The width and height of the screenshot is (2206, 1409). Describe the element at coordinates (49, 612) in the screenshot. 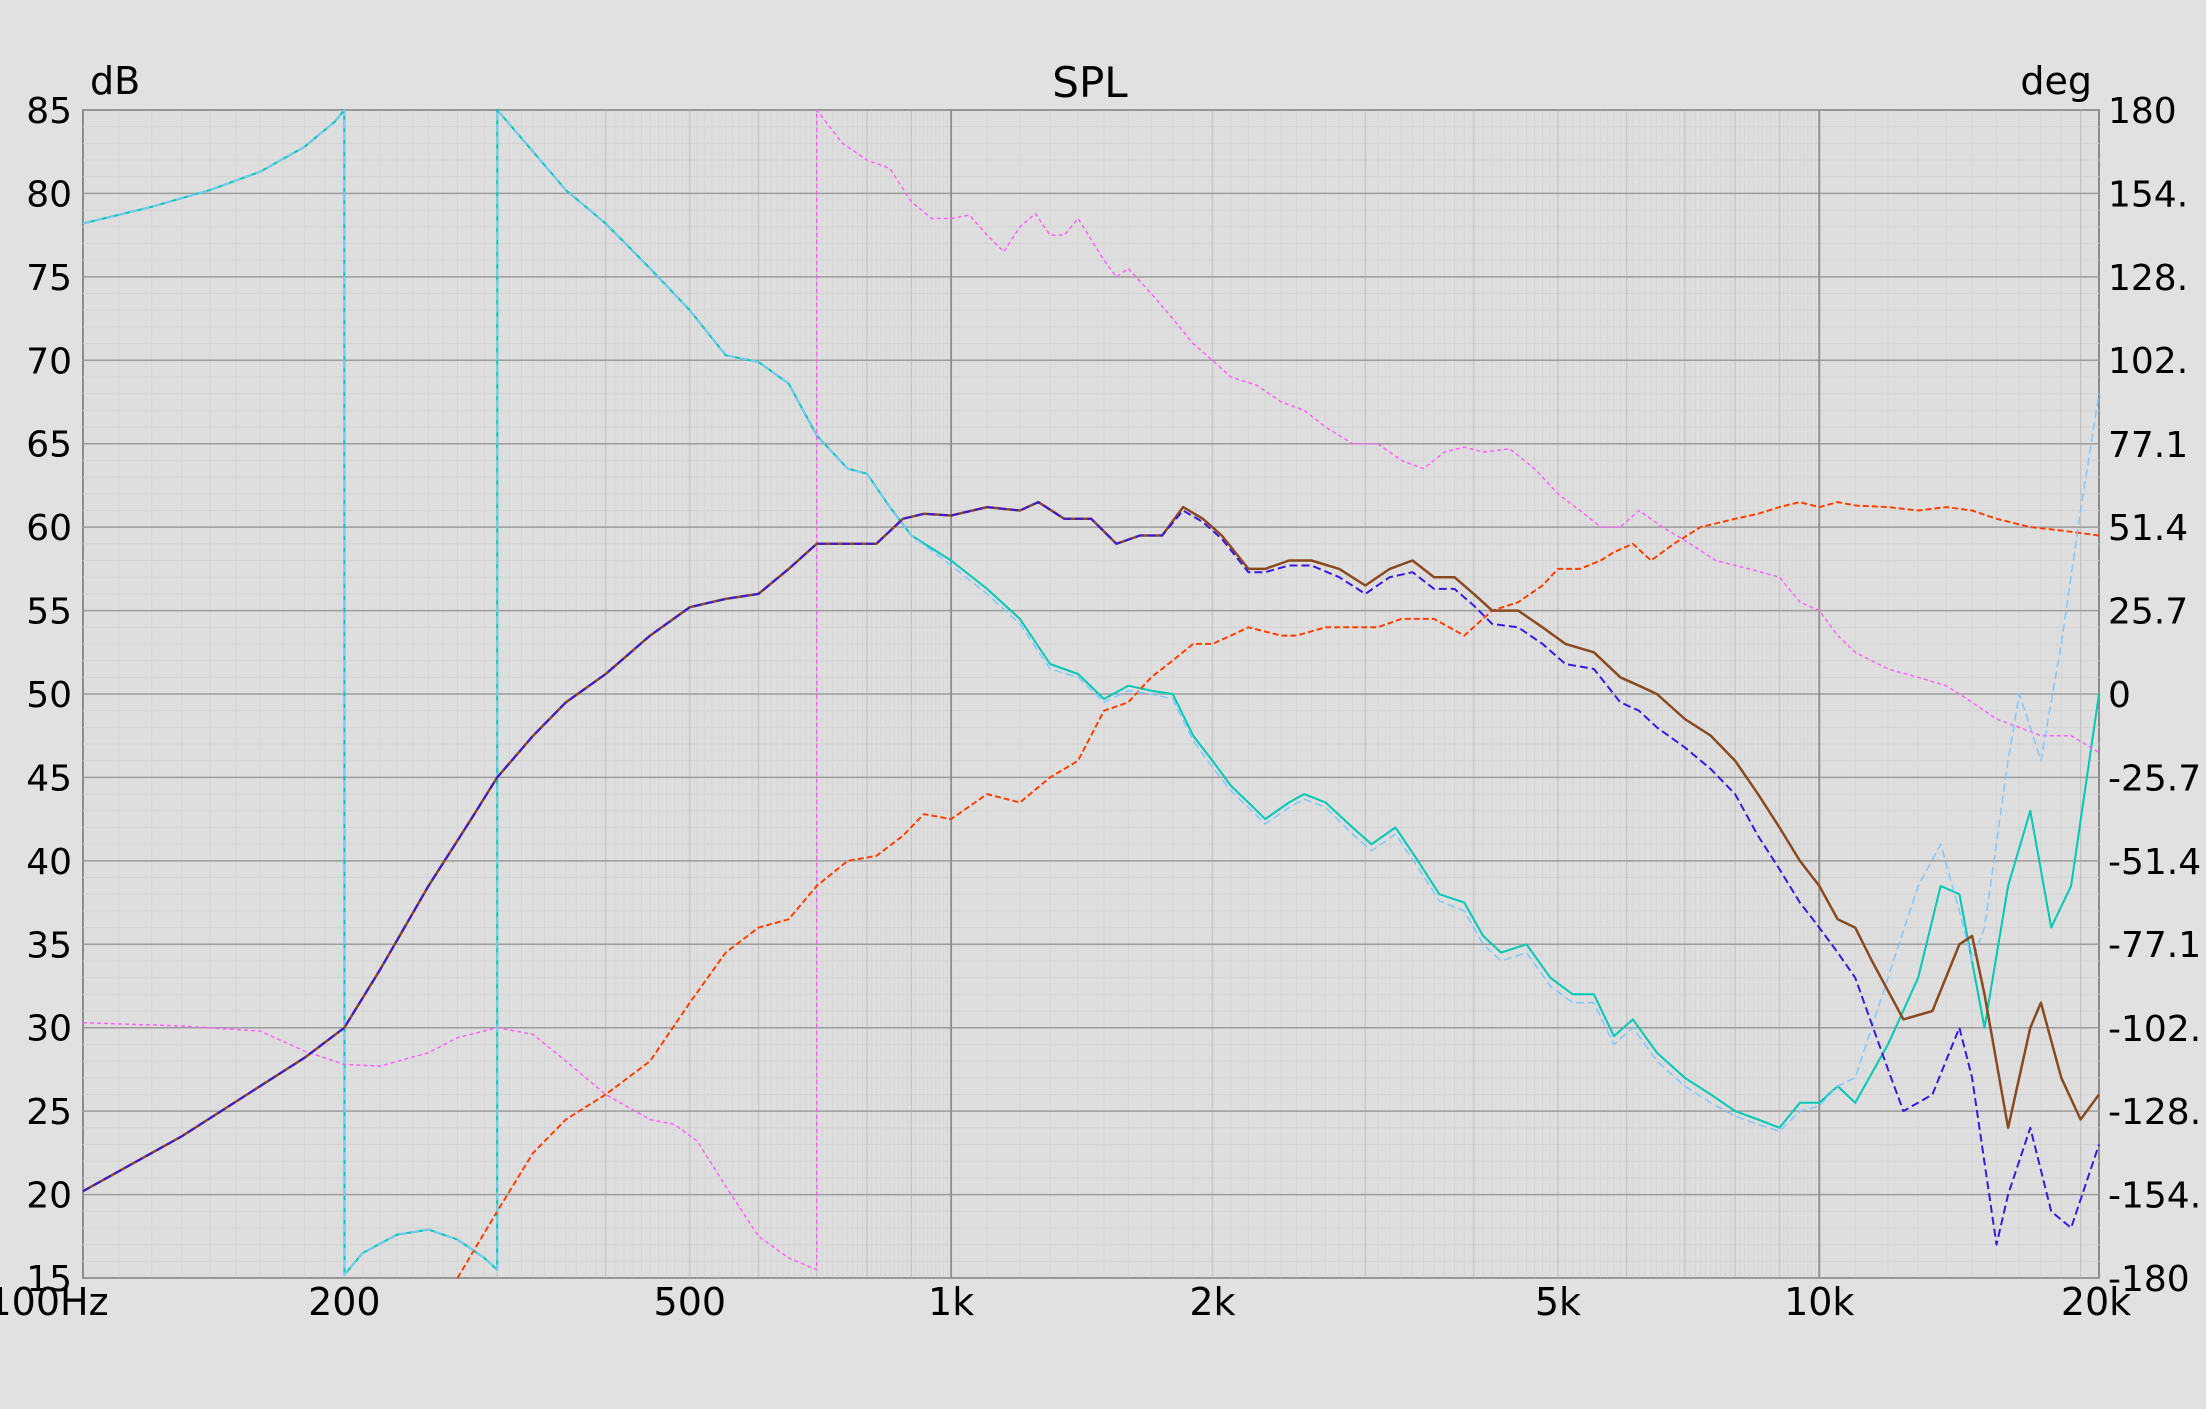

I see `y-tick-label: 55` at that location.